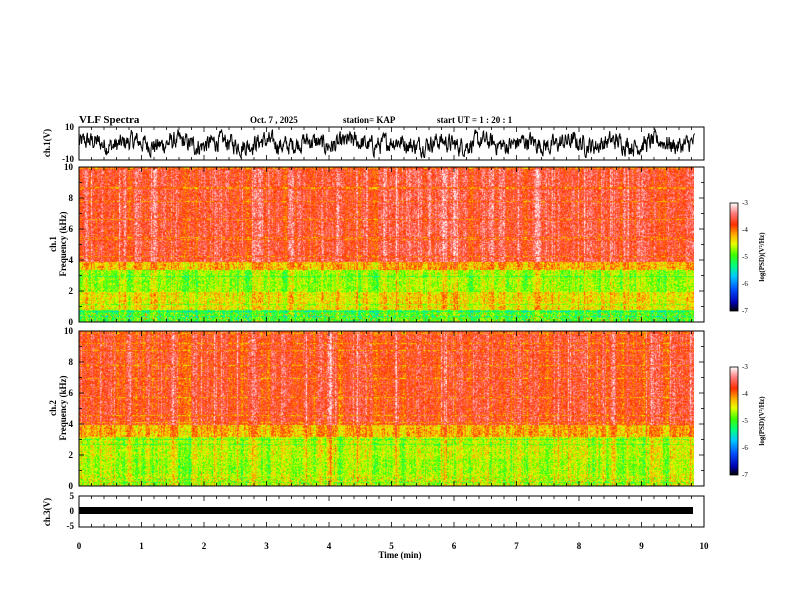  What do you see at coordinates (274, 120) in the screenshot?
I see `date-label: Oct. 7 , 2025` at bounding box center [274, 120].